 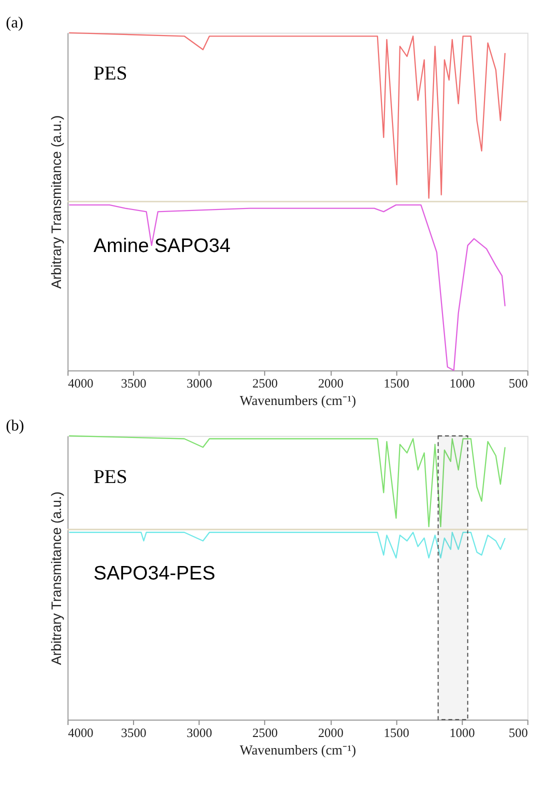 What do you see at coordinates (15, 425) in the screenshot?
I see `chart-title: (b)` at bounding box center [15, 425].